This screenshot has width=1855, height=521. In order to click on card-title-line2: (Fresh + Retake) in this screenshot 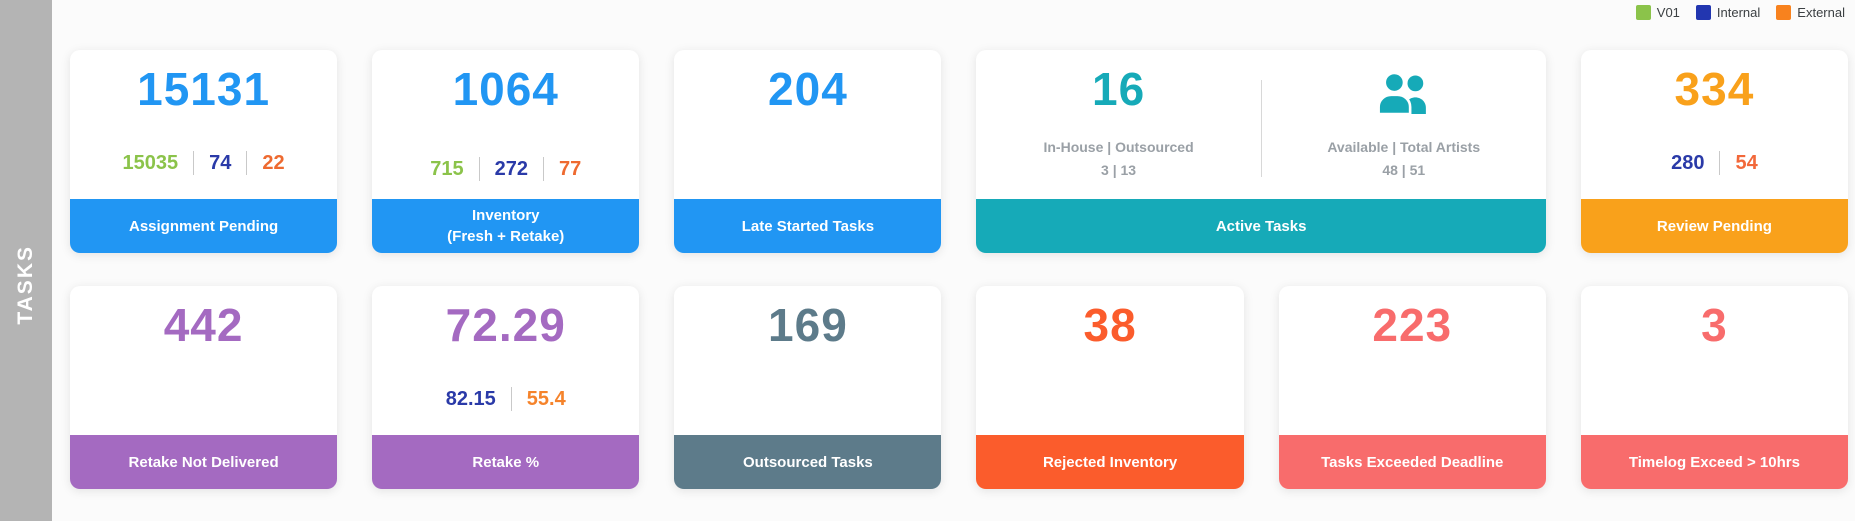, I will do `click(506, 236)`.